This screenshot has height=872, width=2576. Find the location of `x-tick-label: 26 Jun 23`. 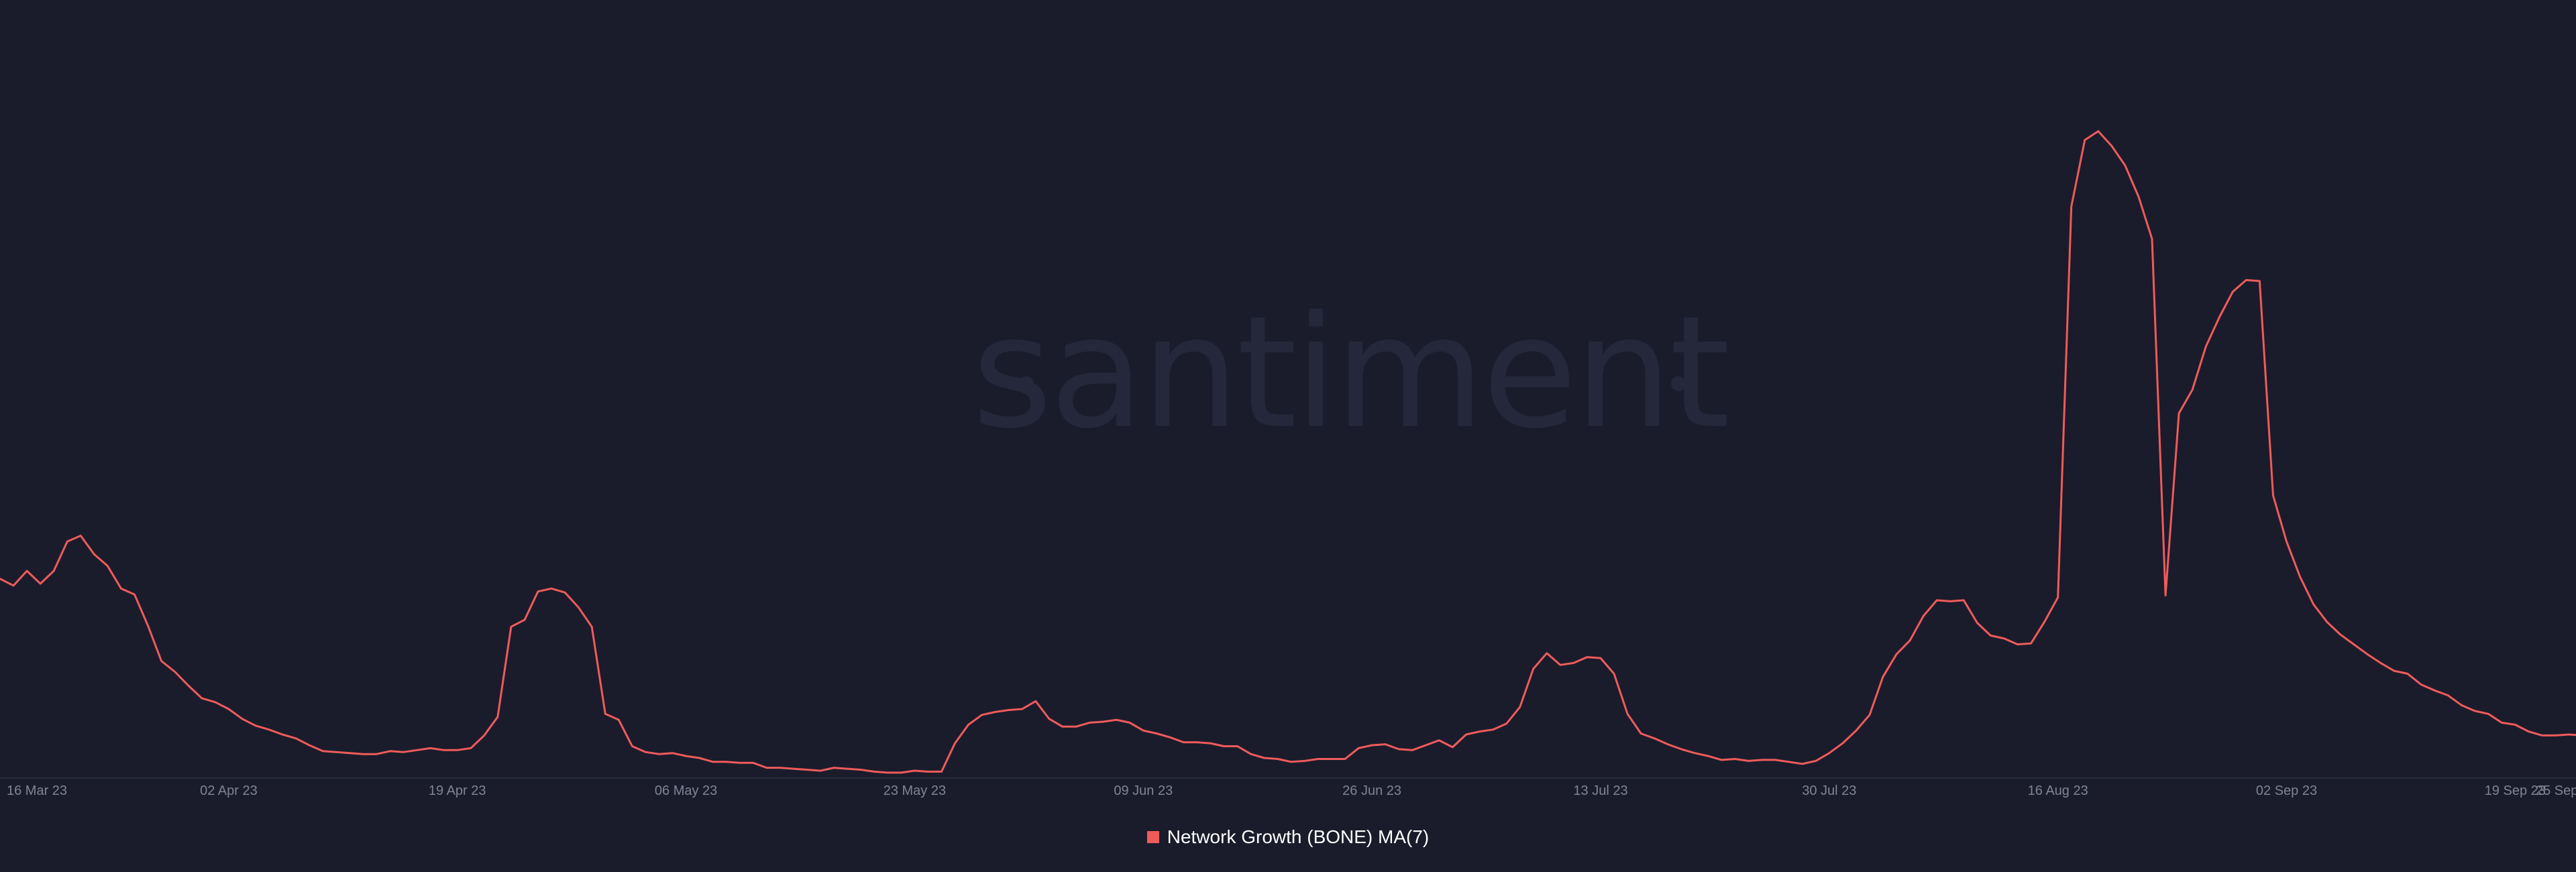

x-tick-label: 26 Jun 23 is located at coordinates (1371, 790).